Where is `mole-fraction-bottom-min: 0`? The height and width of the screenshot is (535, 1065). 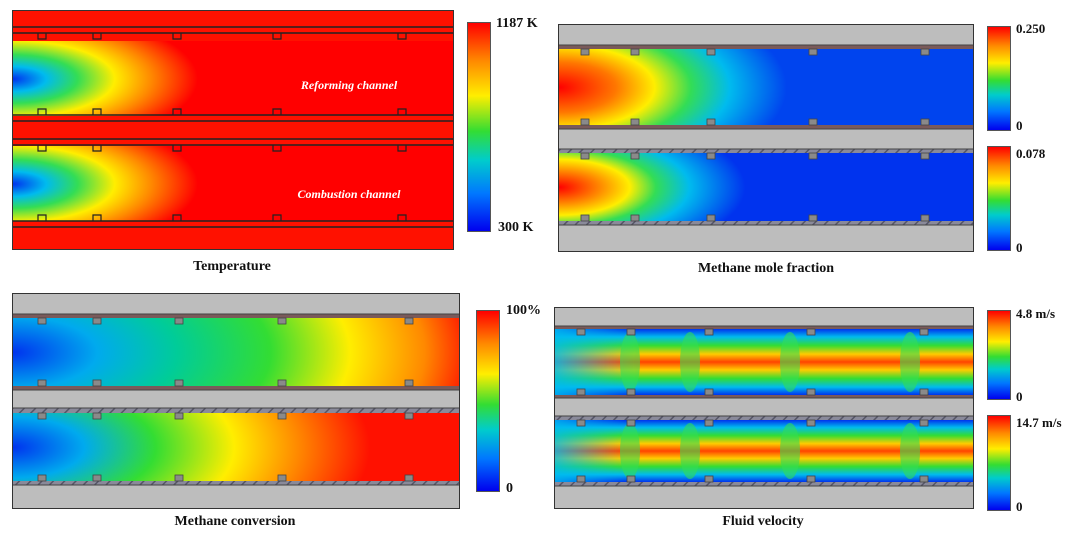
mole-fraction-bottom-min: 0 is located at coordinates (1019, 247).